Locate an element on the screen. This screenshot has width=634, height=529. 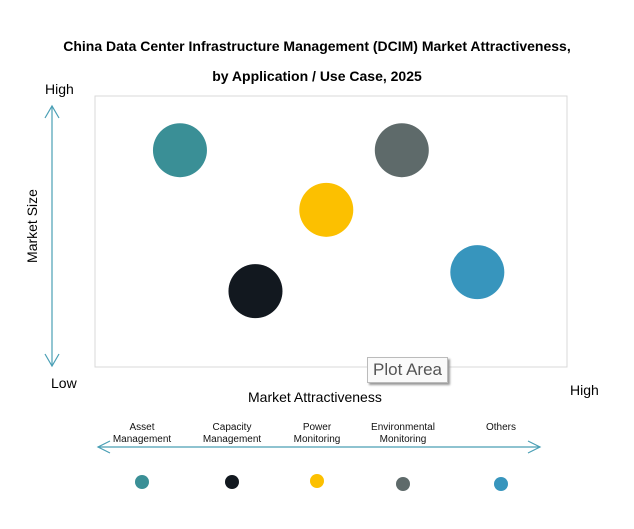
y-axis-arrow is located at coordinates (52, 236).